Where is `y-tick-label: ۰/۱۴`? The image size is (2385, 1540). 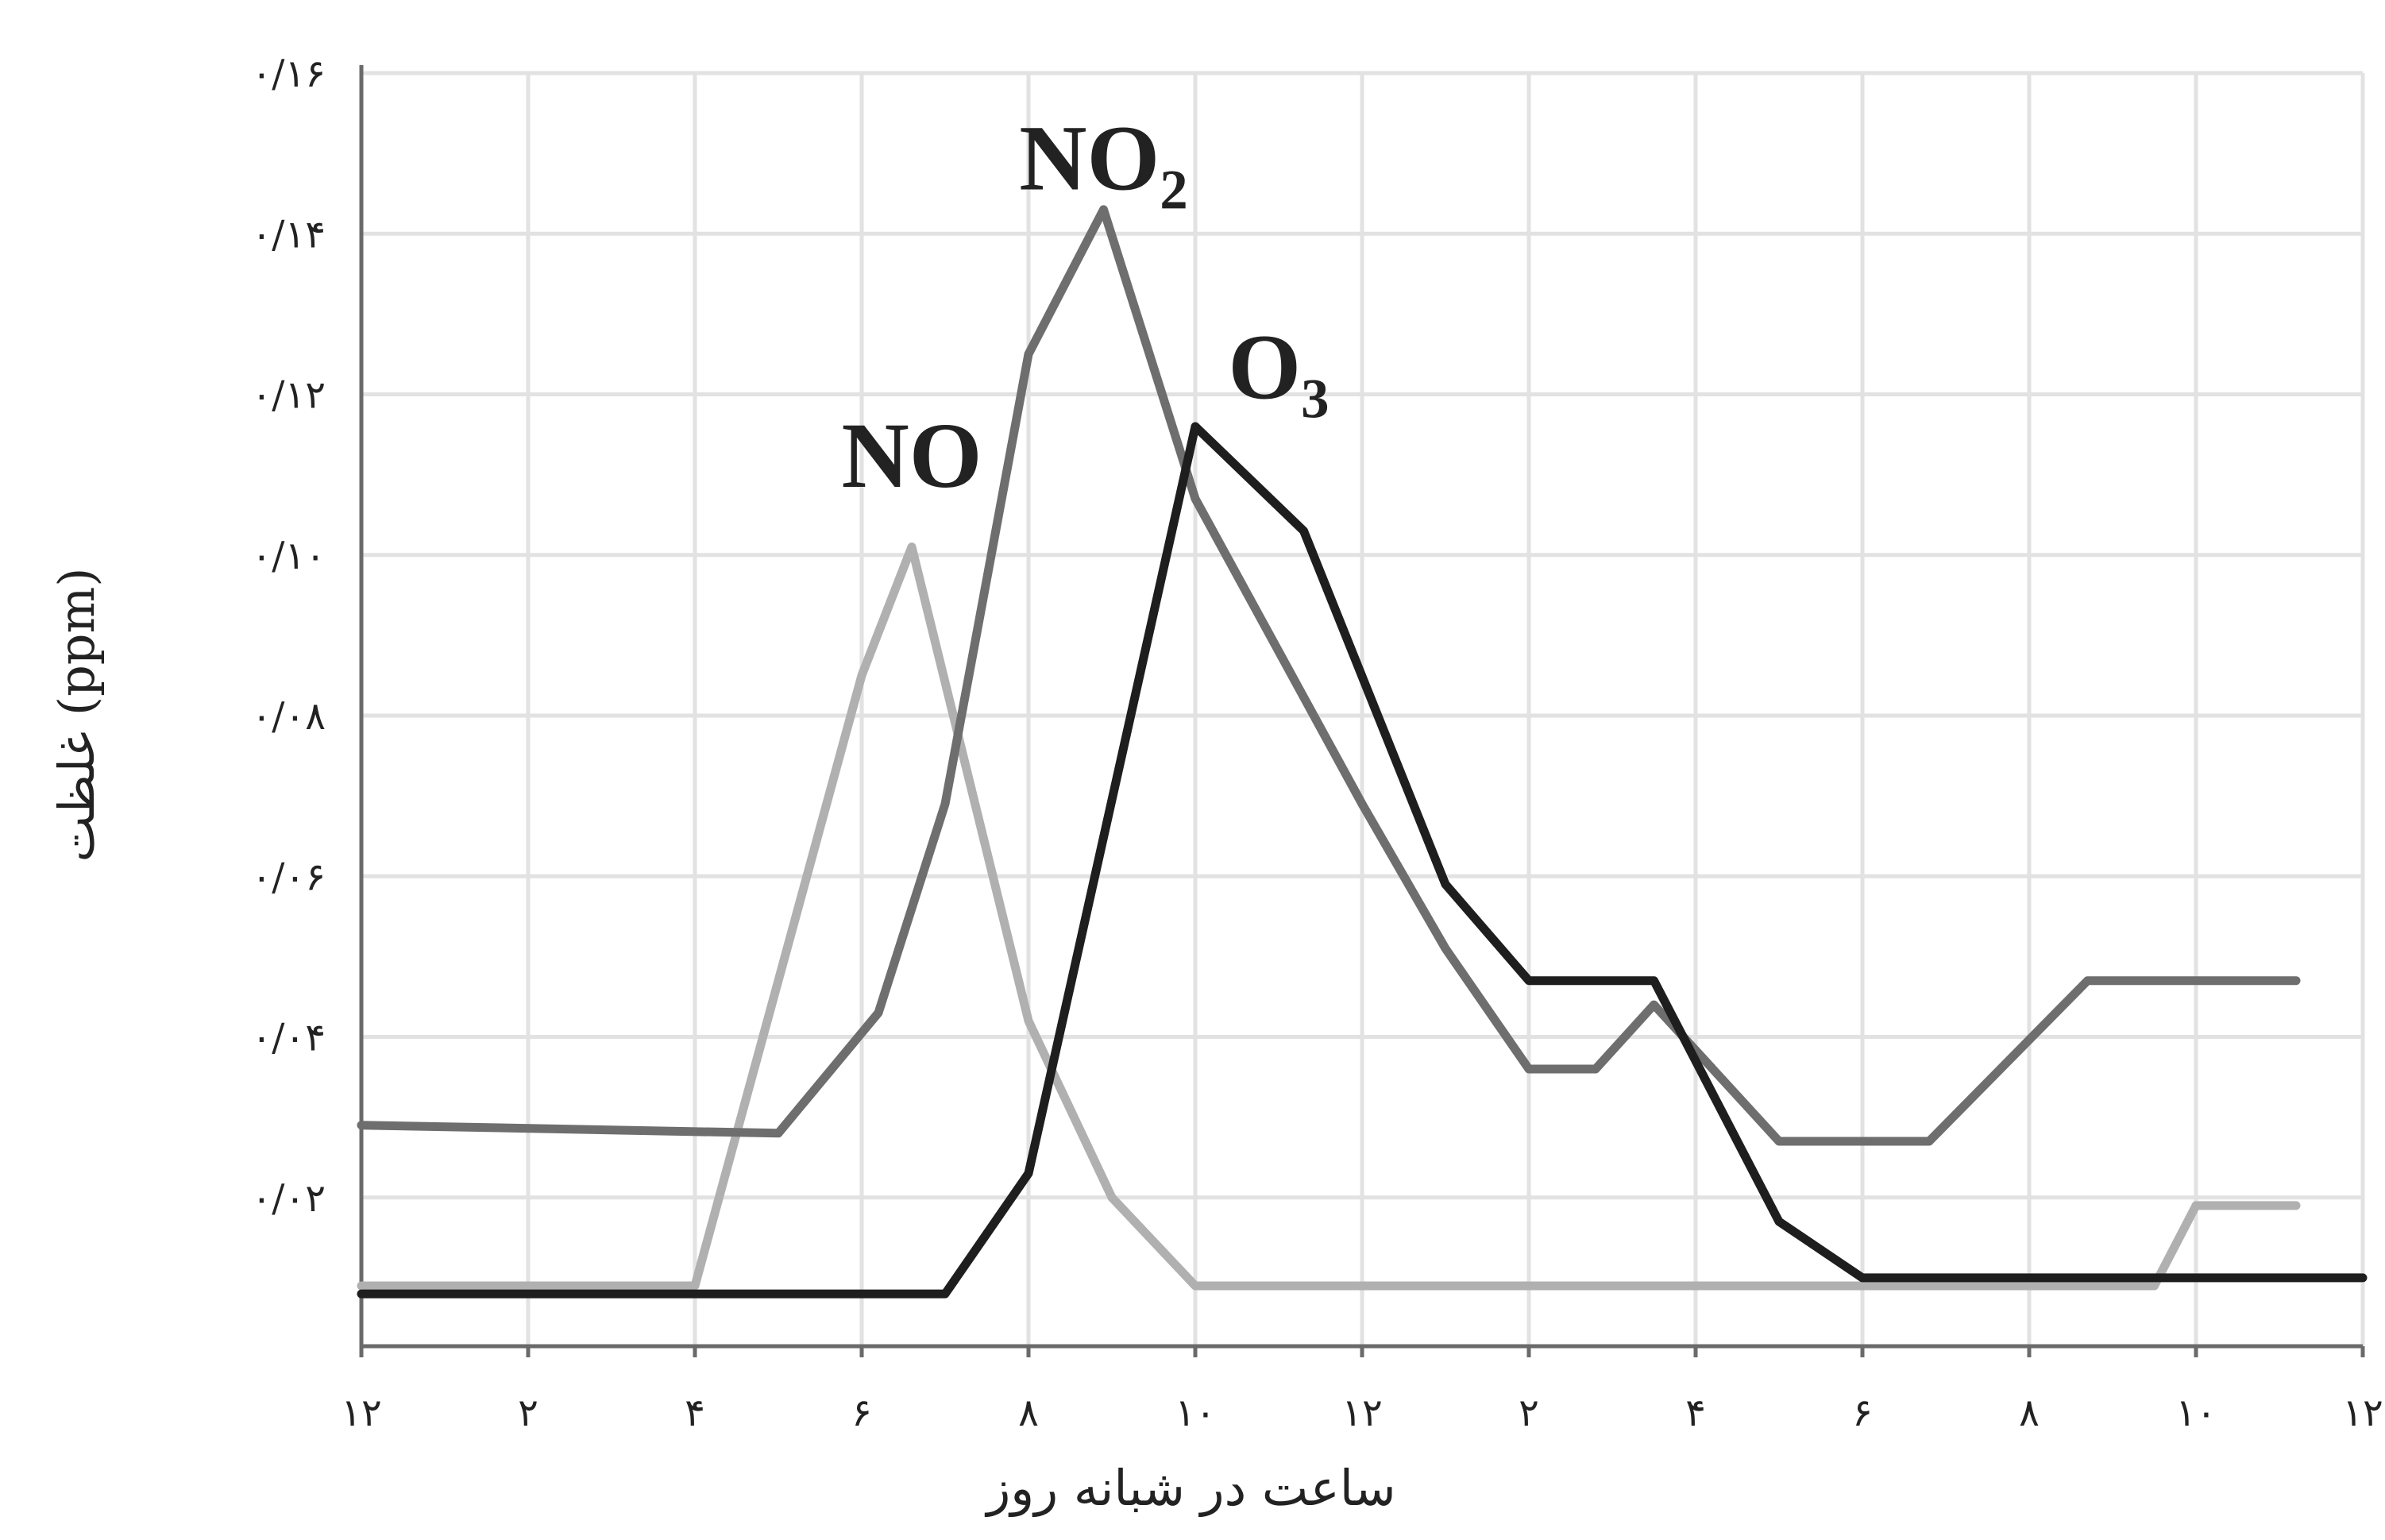 y-tick-label: ۰/۱۴ is located at coordinates (288, 234).